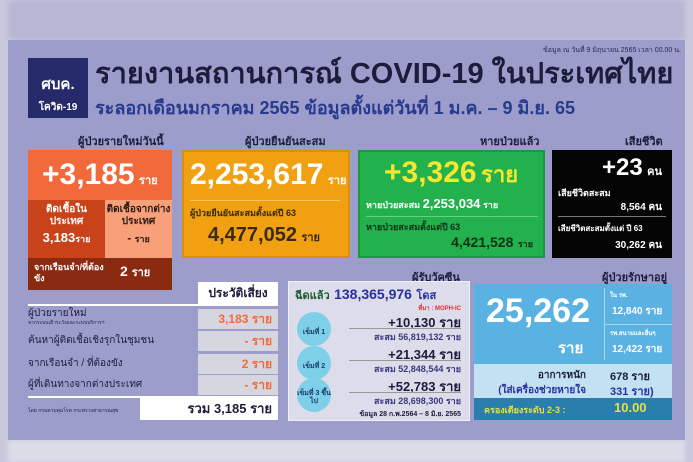 This screenshot has width=693, height=462. Describe the element at coordinates (75, 363) in the screenshot. I see `risk-row-label: จากเรือนจำ / ที่ต้องขัง` at that location.